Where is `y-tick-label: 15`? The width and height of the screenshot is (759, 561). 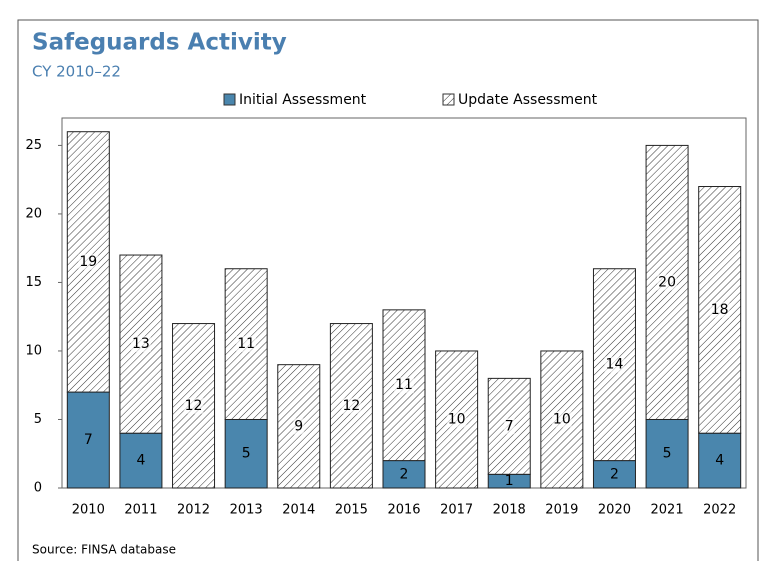
y-tick-label: 15 is located at coordinates (33, 282).